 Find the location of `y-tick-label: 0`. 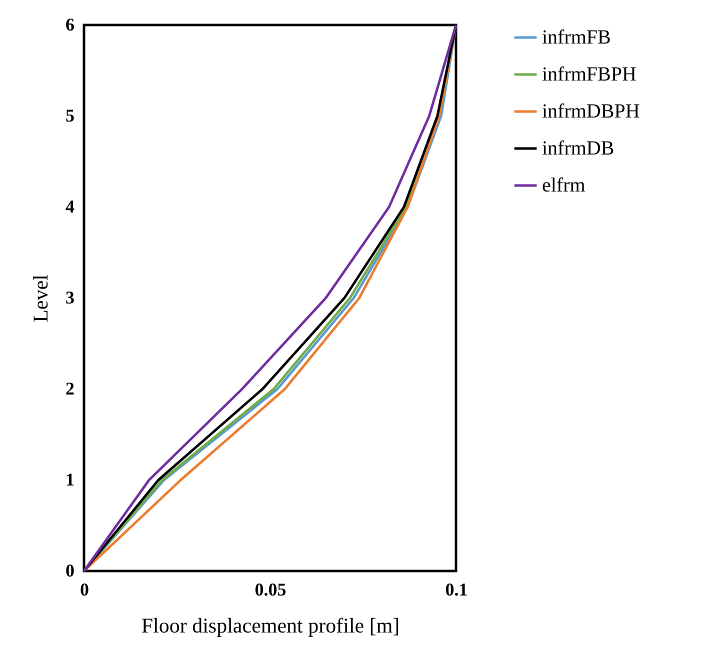

y-tick-label: 0 is located at coordinates (70, 570).